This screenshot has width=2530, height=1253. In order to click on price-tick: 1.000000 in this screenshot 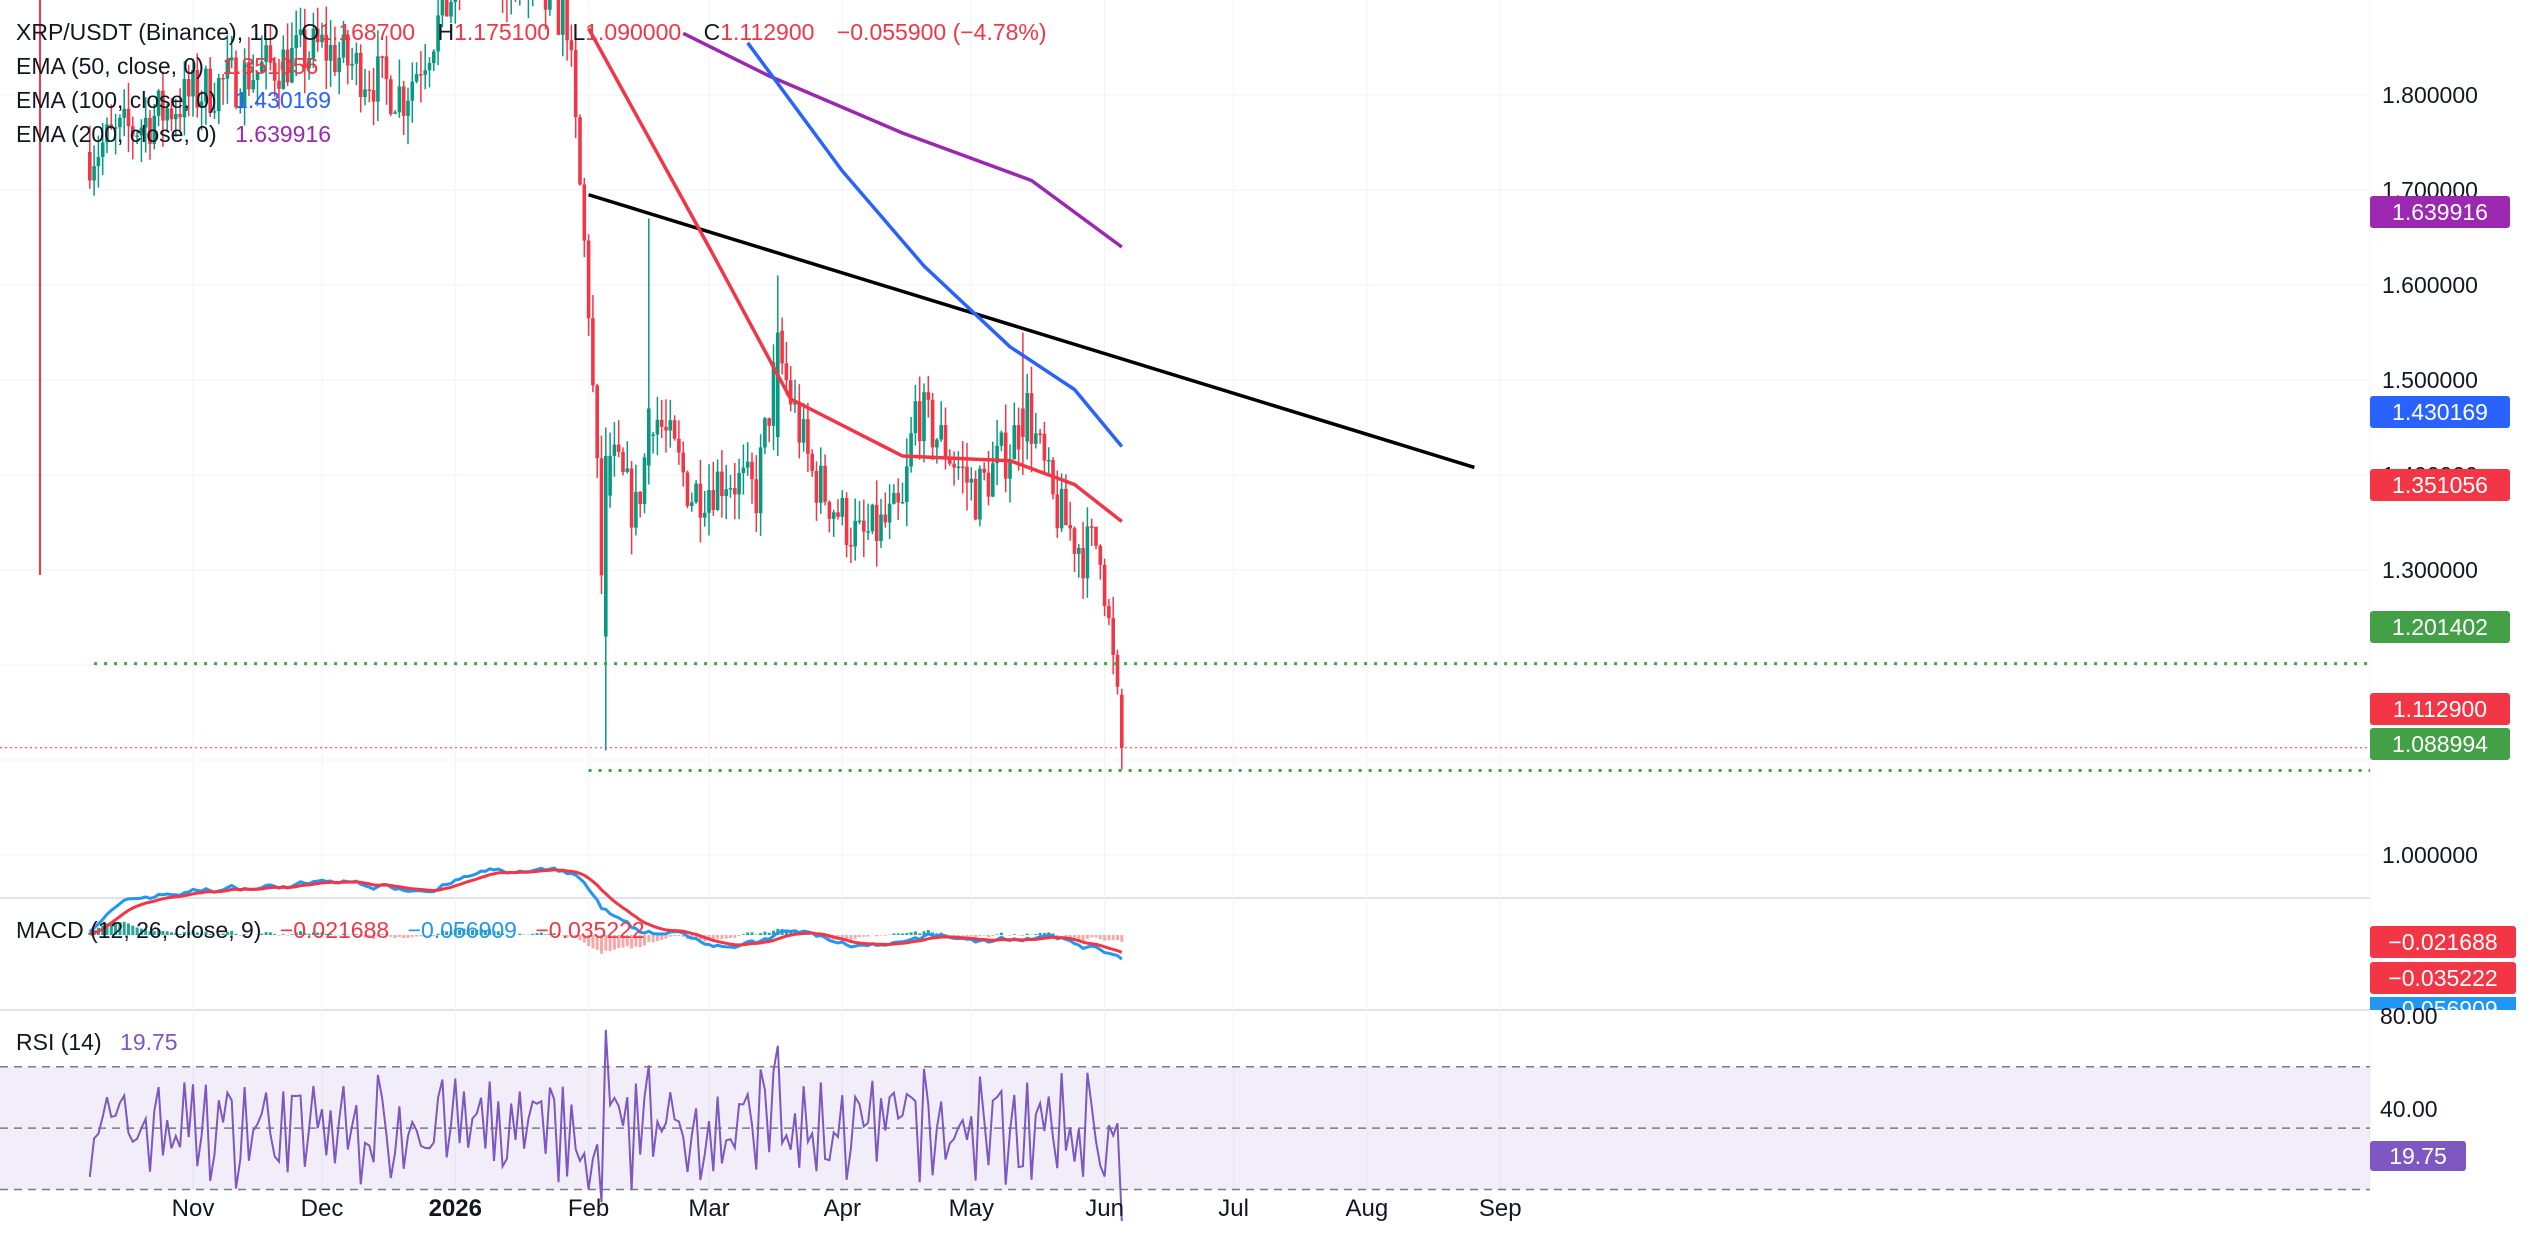, I will do `click(2430, 855)`.